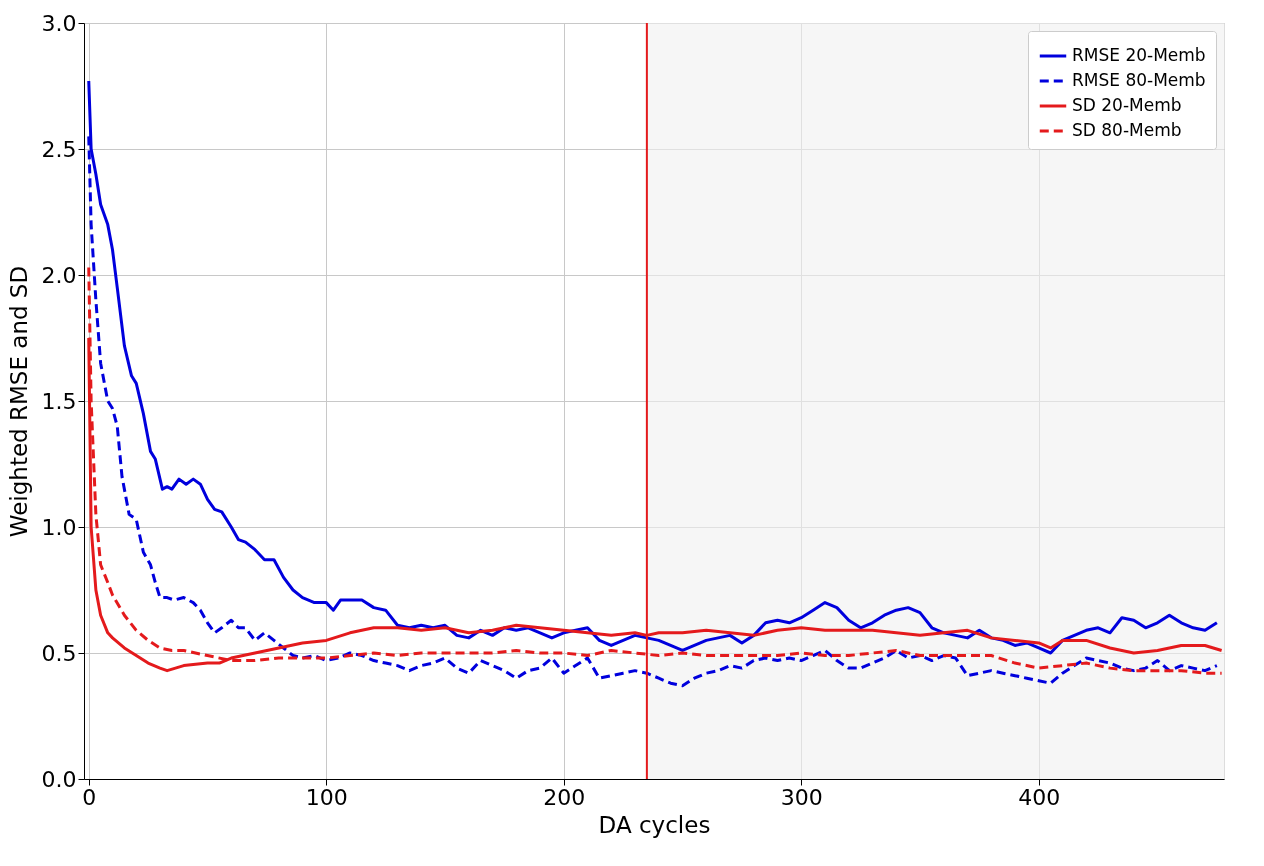 This screenshot has height=866, width=1264. What do you see at coordinates (654, 824) in the screenshot?
I see `x-axis-title: DA cycles` at bounding box center [654, 824].